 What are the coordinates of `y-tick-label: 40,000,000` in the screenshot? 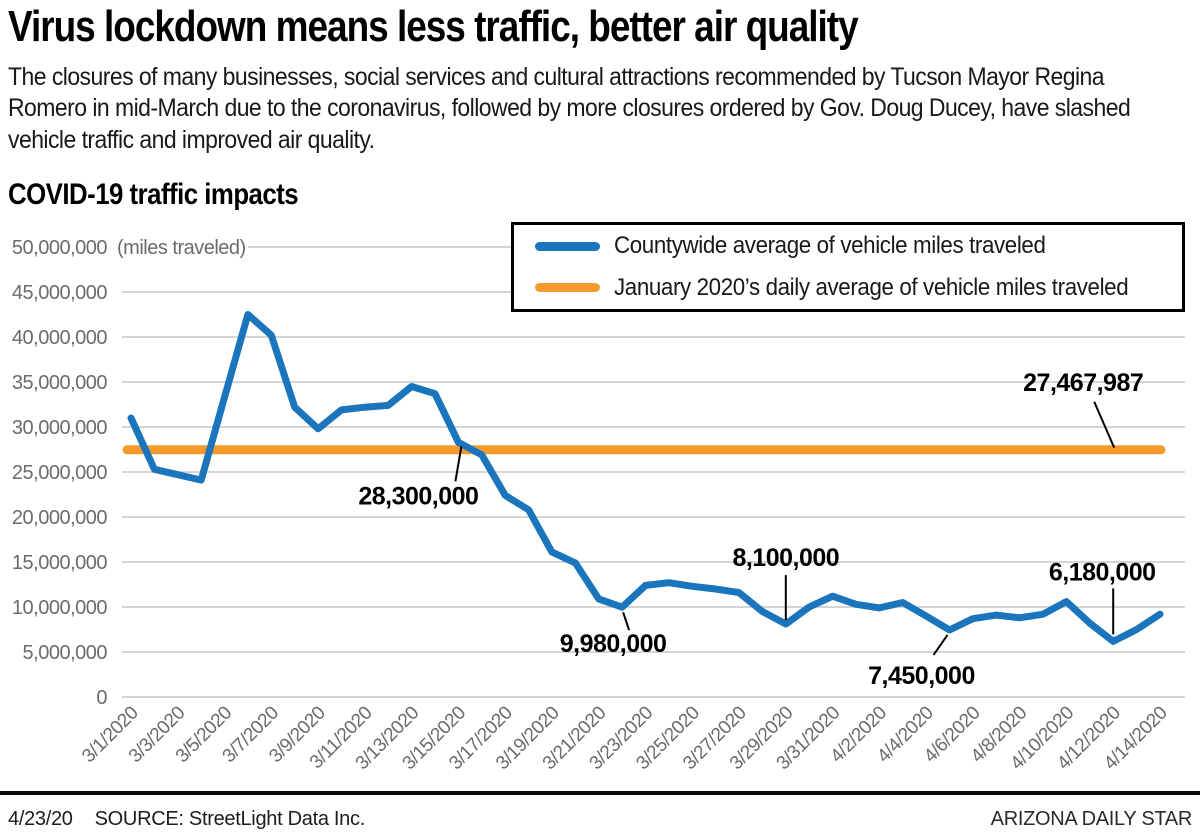 It's located at (59, 338).